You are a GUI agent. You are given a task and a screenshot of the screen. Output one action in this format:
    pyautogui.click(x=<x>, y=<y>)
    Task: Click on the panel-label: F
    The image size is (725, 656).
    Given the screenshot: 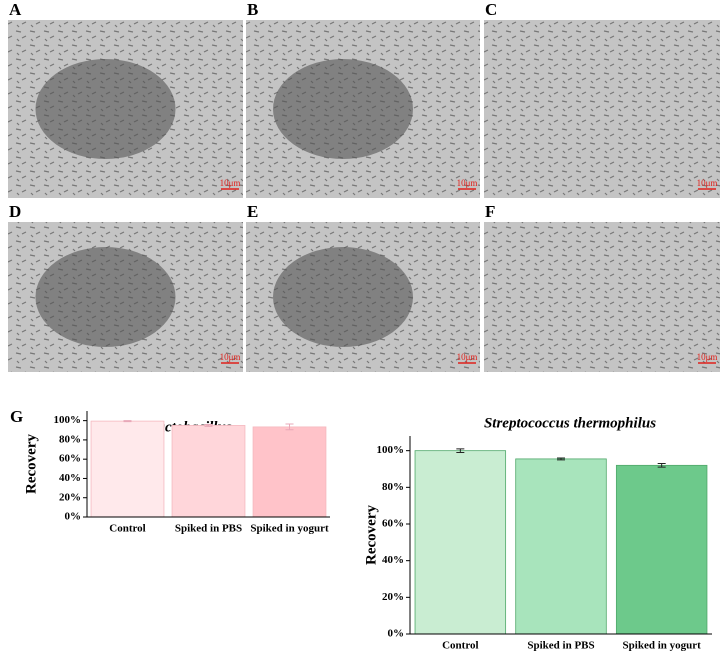 What is the action you would take?
    pyautogui.click(x=490, y=211)
    